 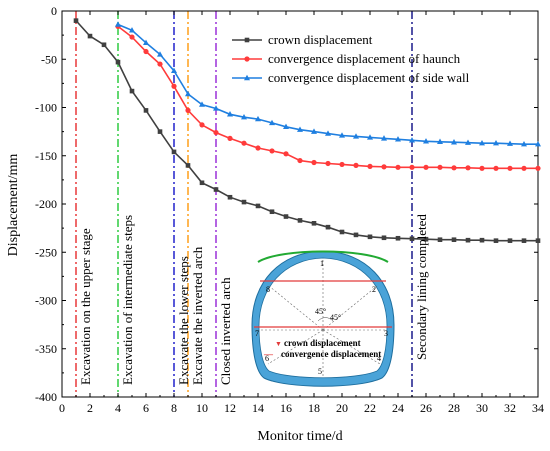 I want to click on y-tick-label: -350, so click(x=46, y=349).